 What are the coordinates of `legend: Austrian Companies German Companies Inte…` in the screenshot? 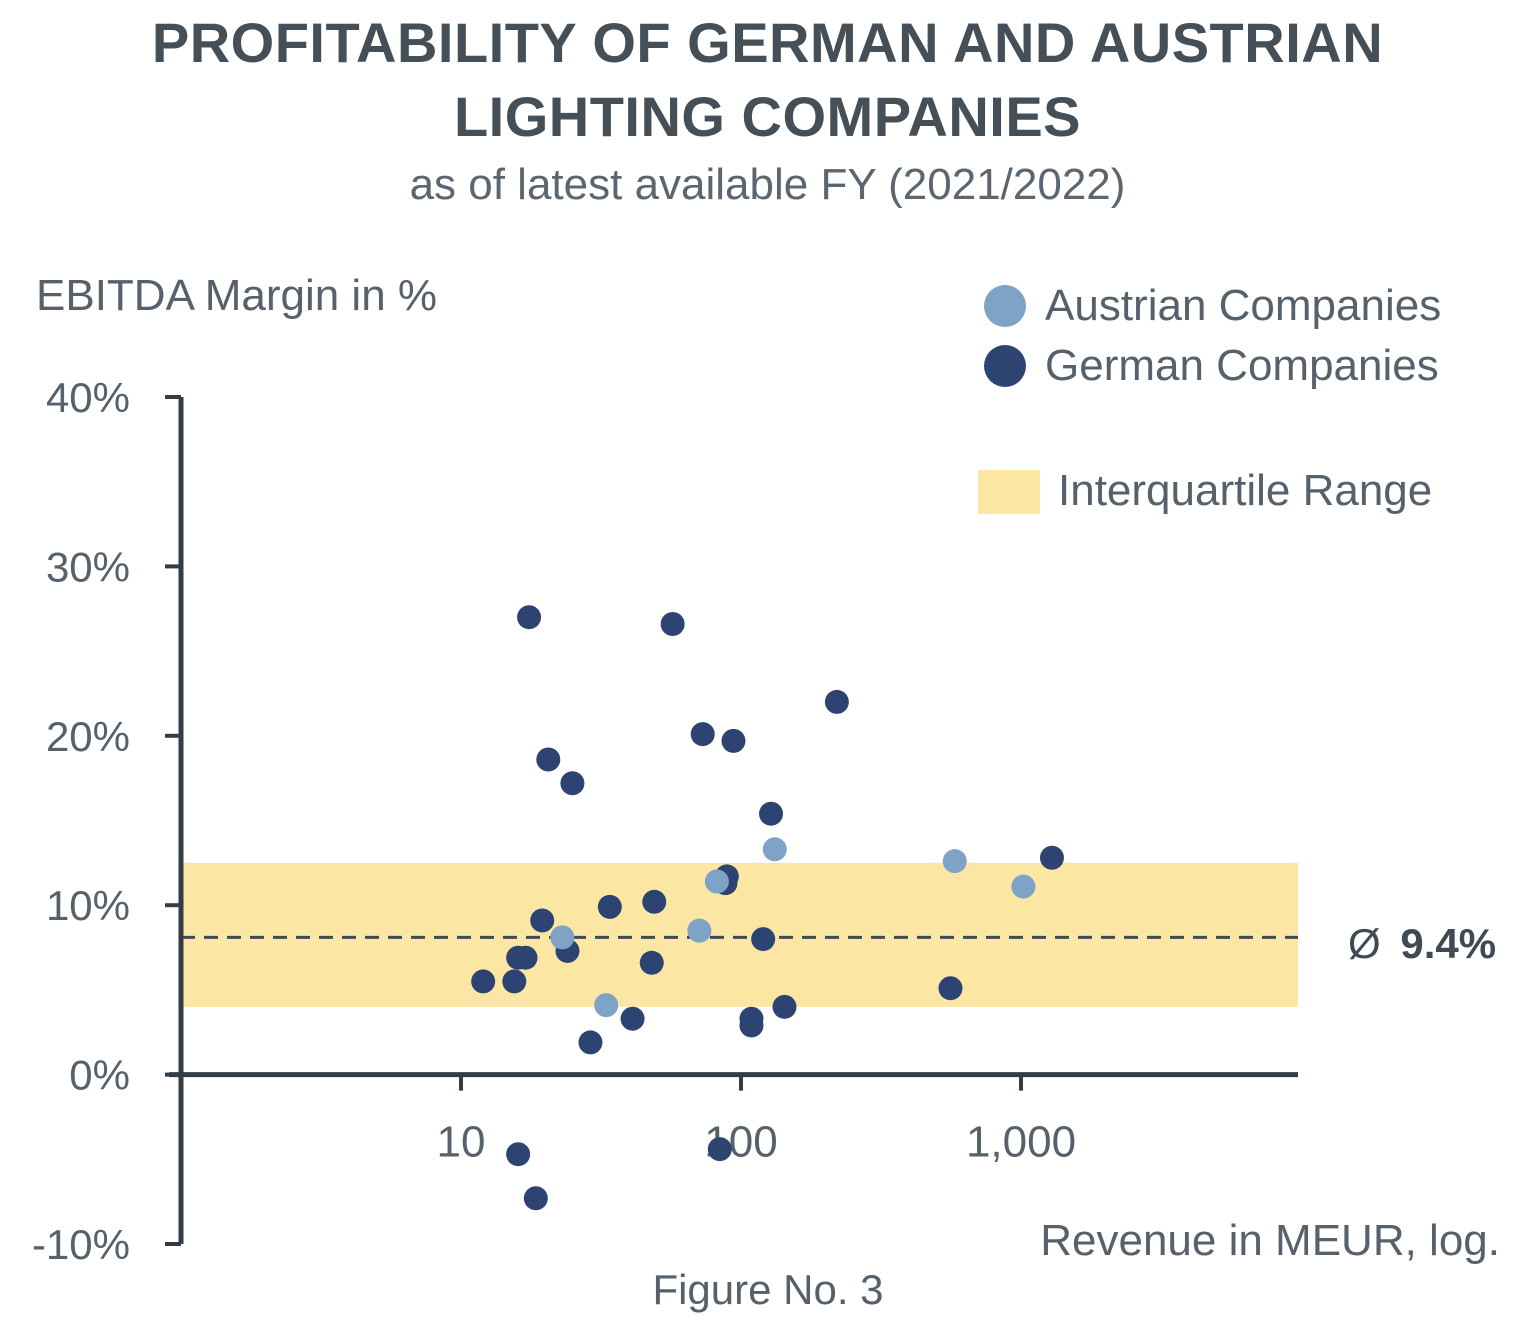 It's located at (1209, 398).